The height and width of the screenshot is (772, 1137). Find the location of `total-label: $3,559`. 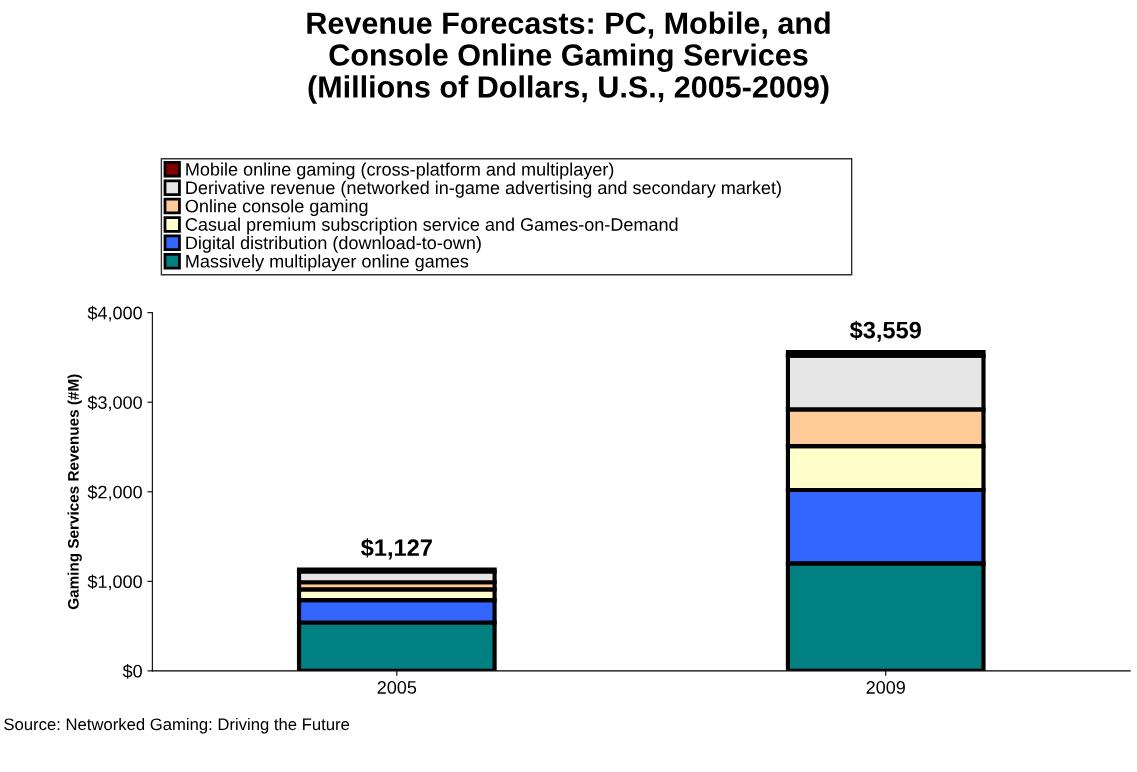

total-label: $3,559 is located at coordinates (885, 331).